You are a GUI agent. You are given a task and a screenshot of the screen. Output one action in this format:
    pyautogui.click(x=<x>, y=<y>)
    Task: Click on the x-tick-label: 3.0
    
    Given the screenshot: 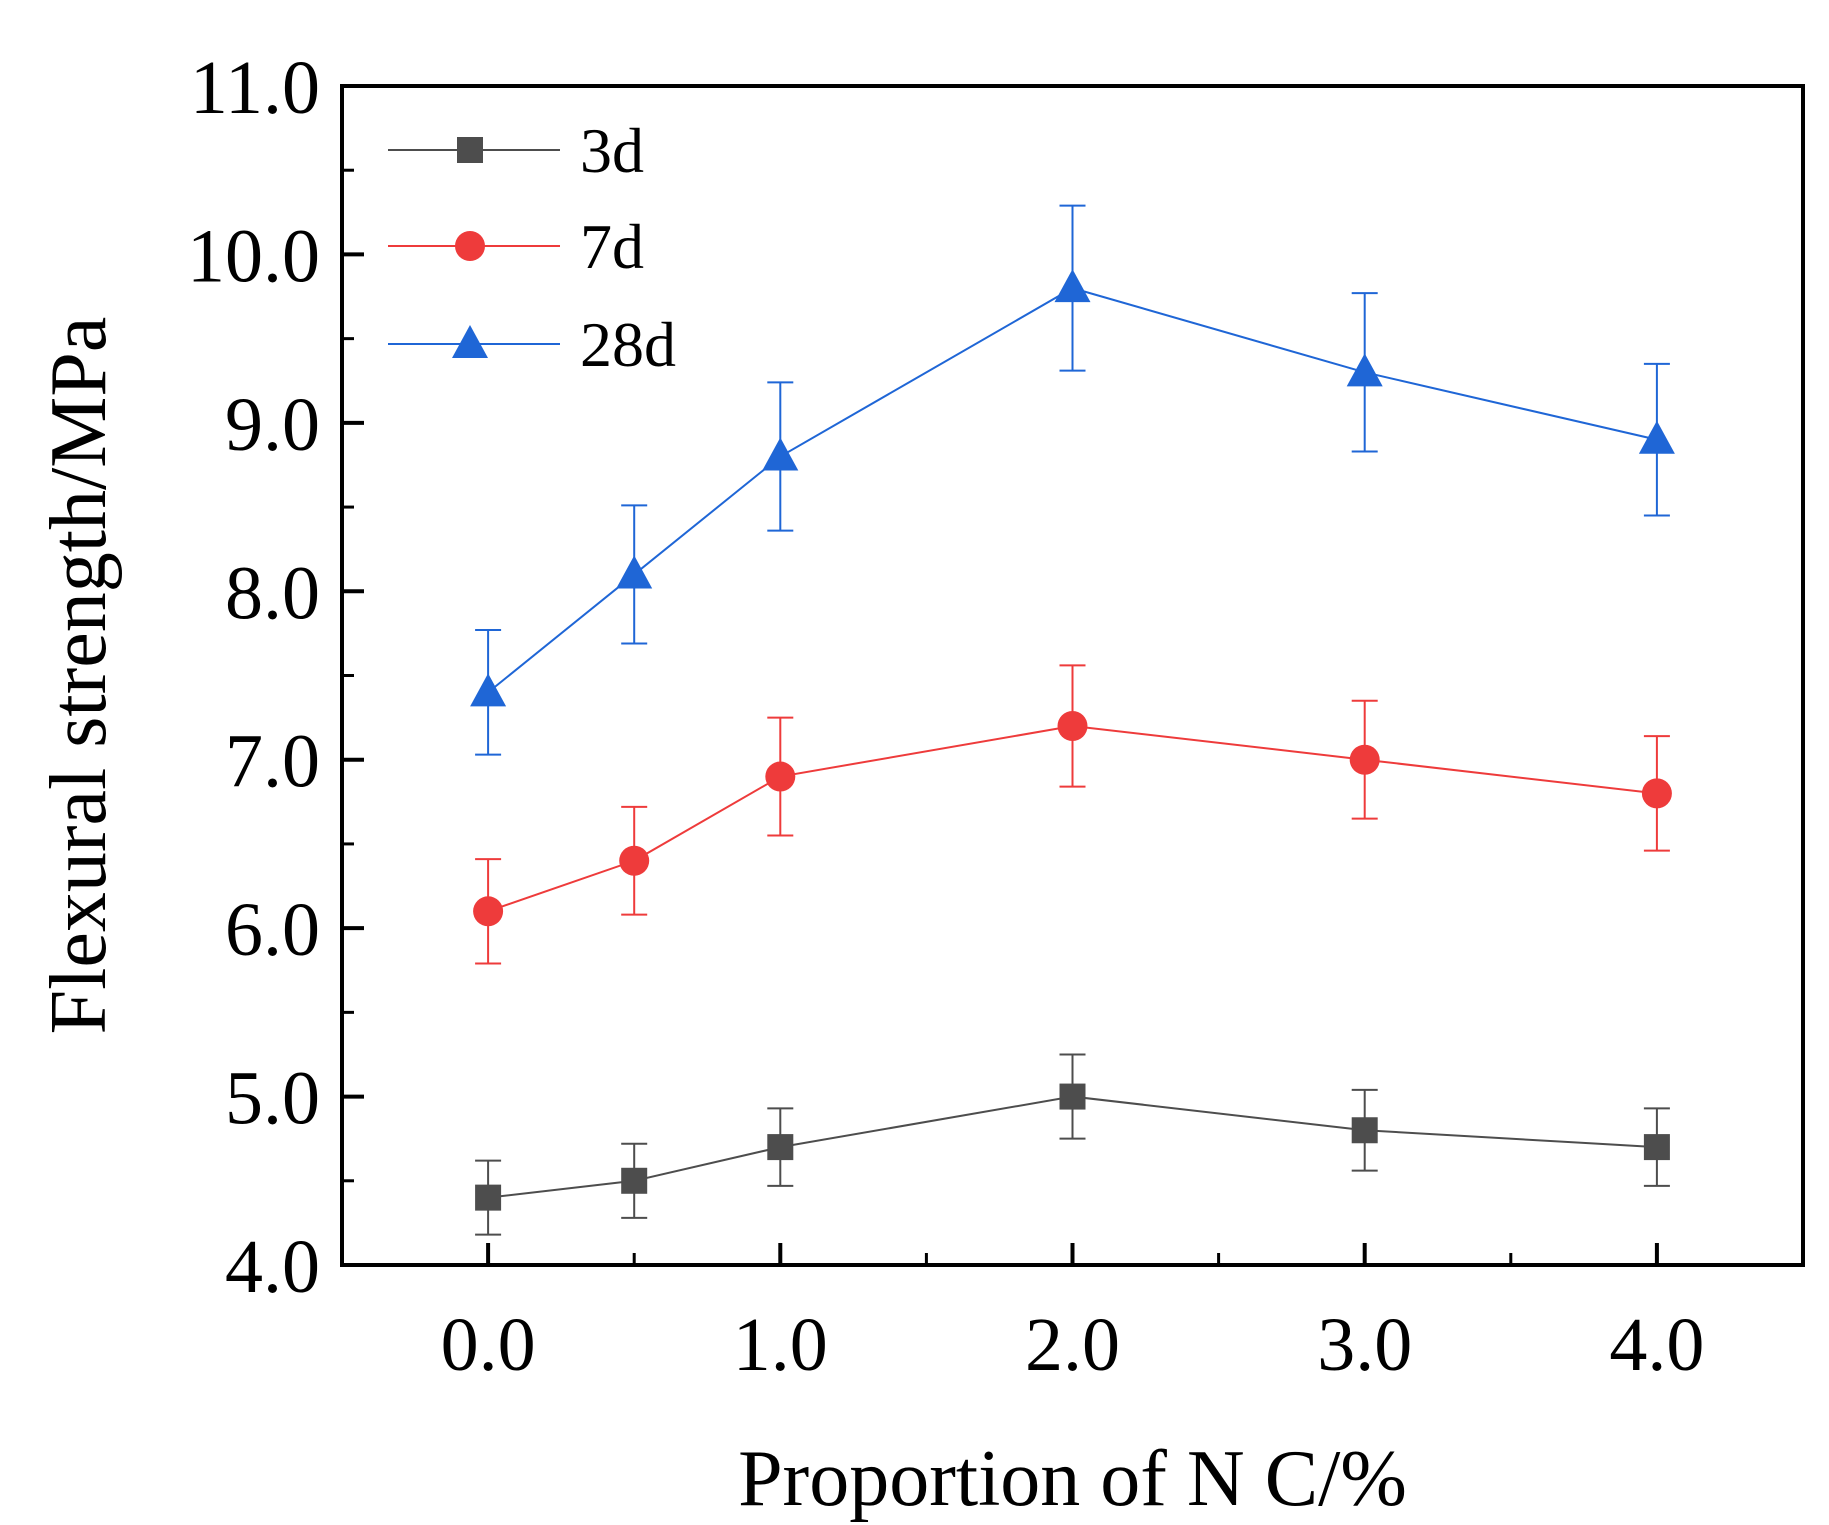 What is the action you would take?
    pyautogui.click(x=1364, y=1345)
    